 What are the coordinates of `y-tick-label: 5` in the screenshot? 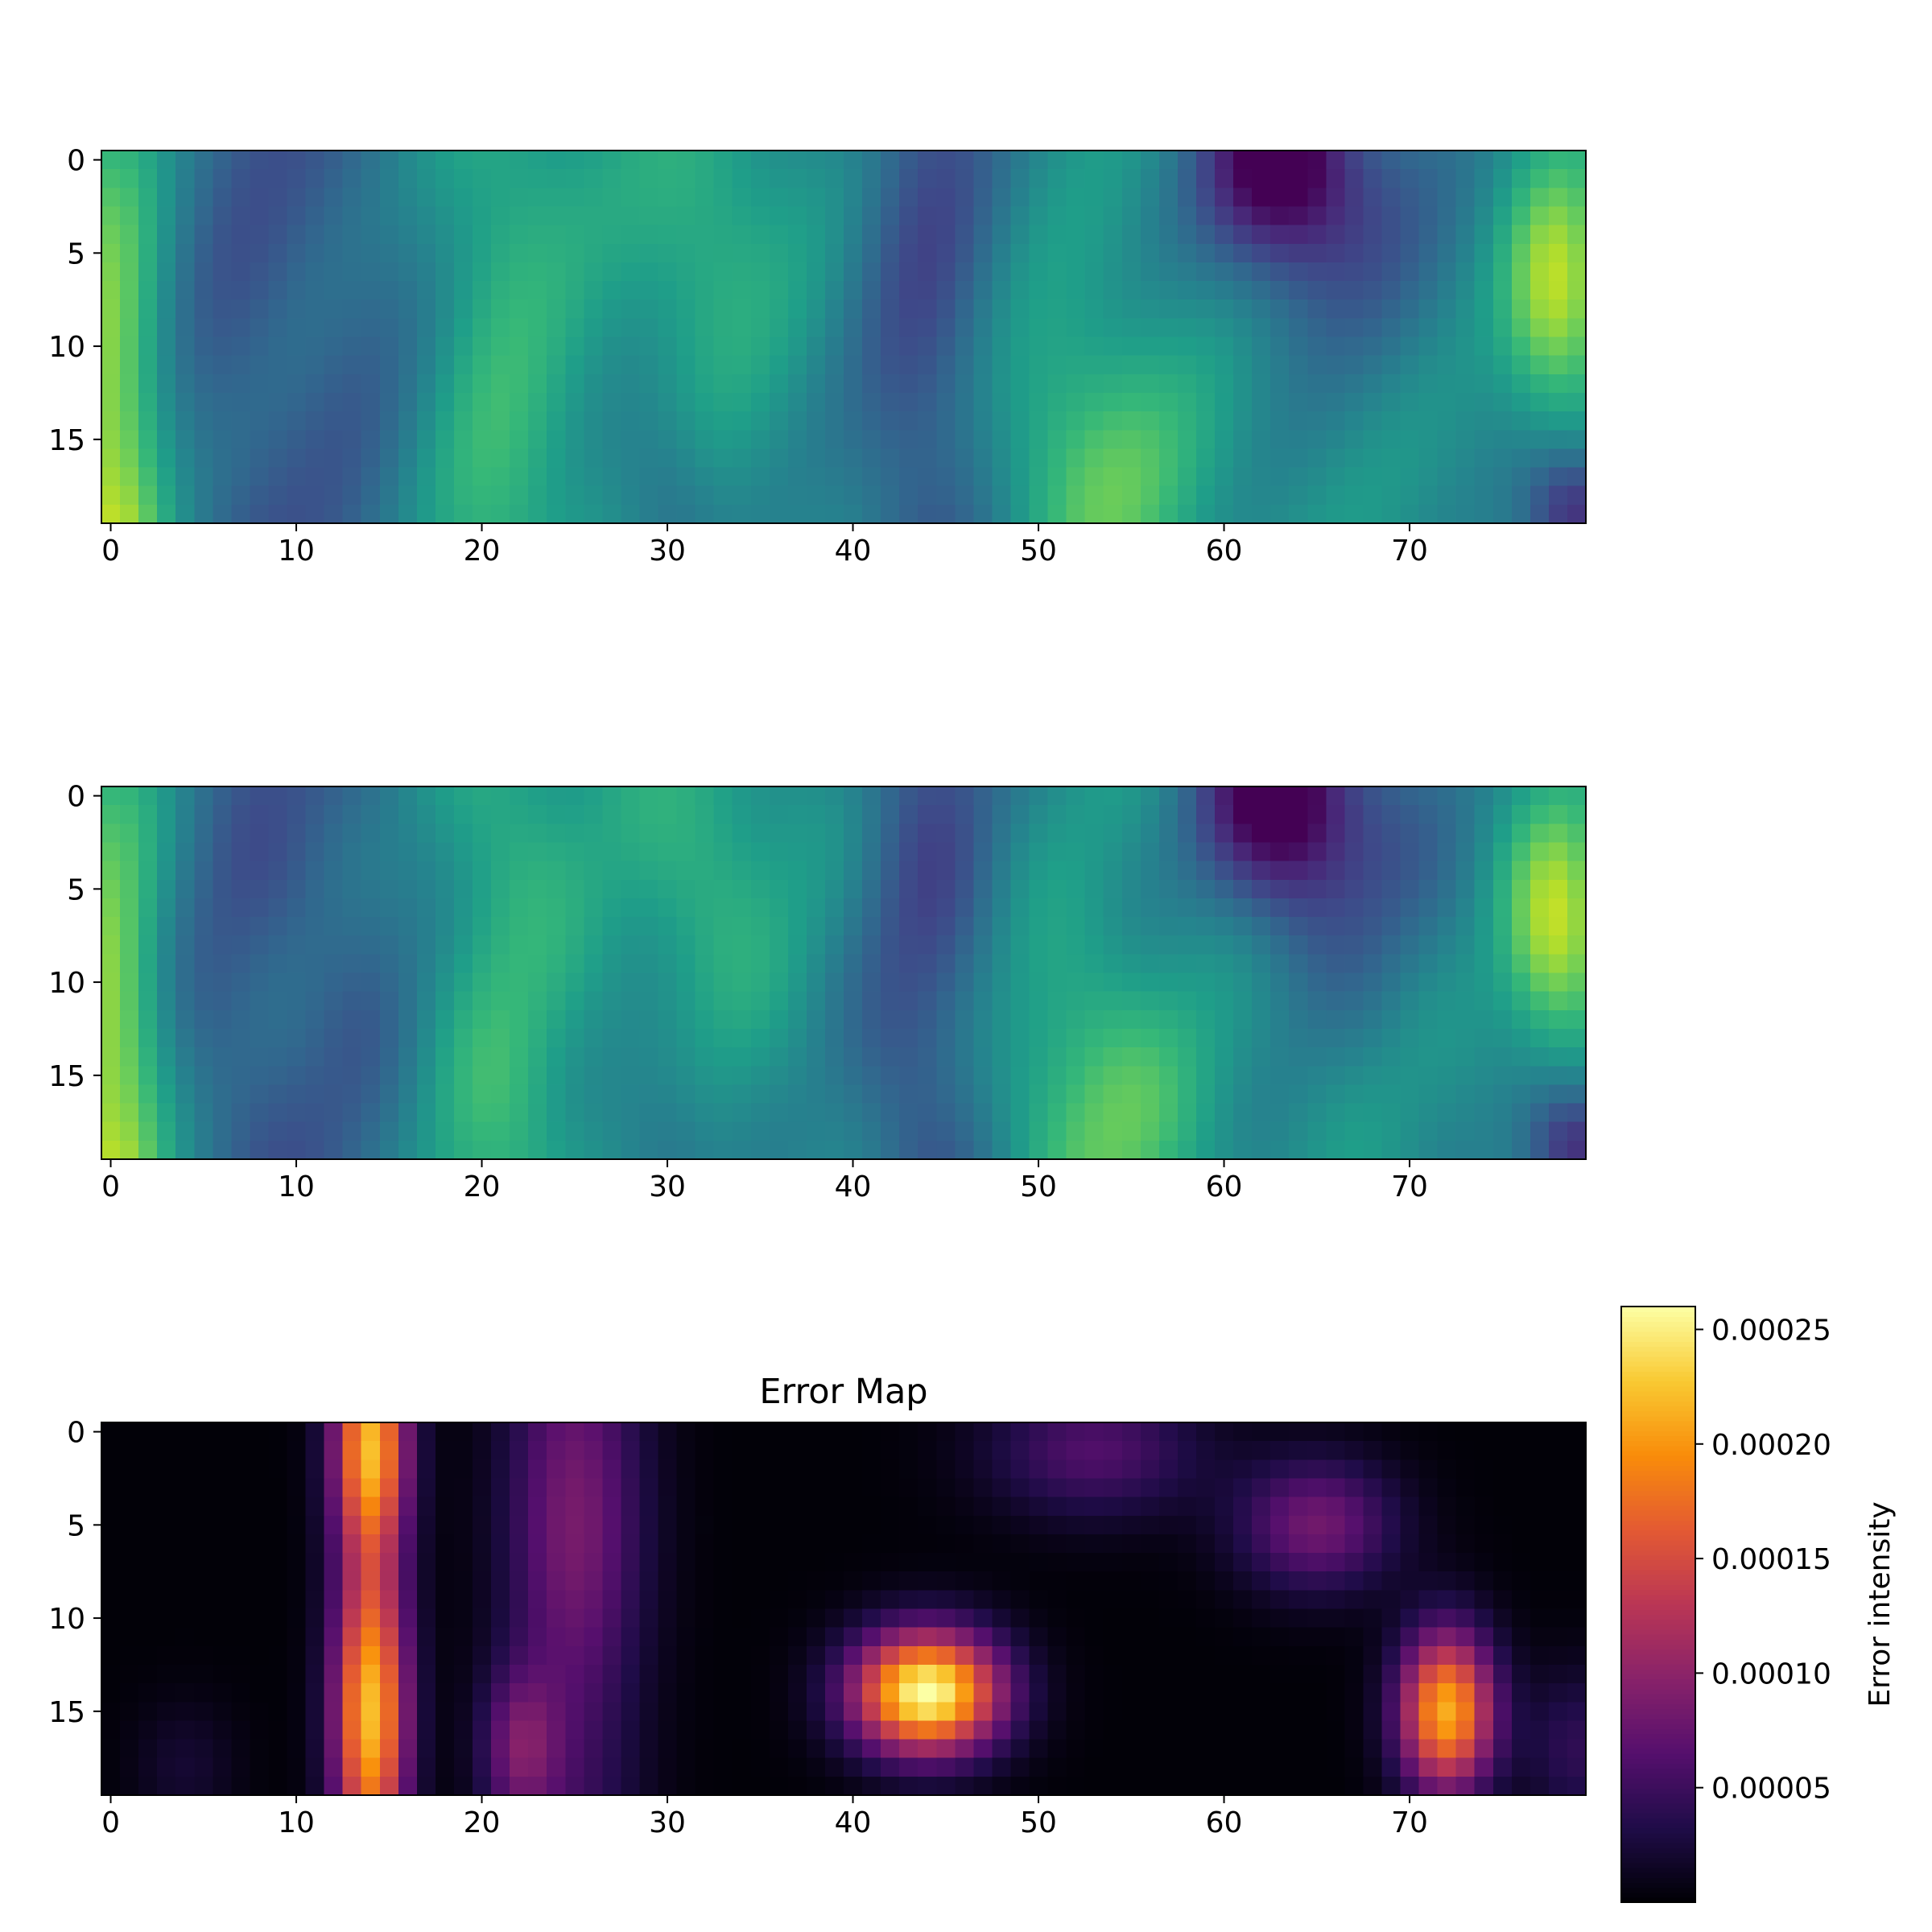 It's located at (76, 889).